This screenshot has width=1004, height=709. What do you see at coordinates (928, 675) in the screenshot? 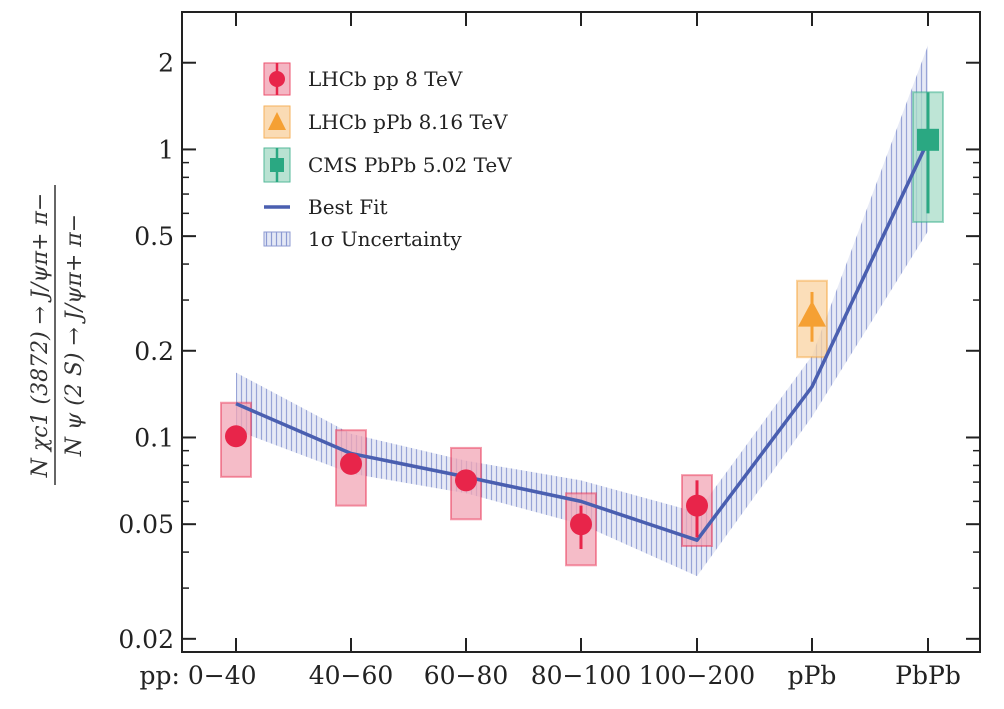
I see `x-tick-label-6: PbPb` at bounding box center [928, 675].